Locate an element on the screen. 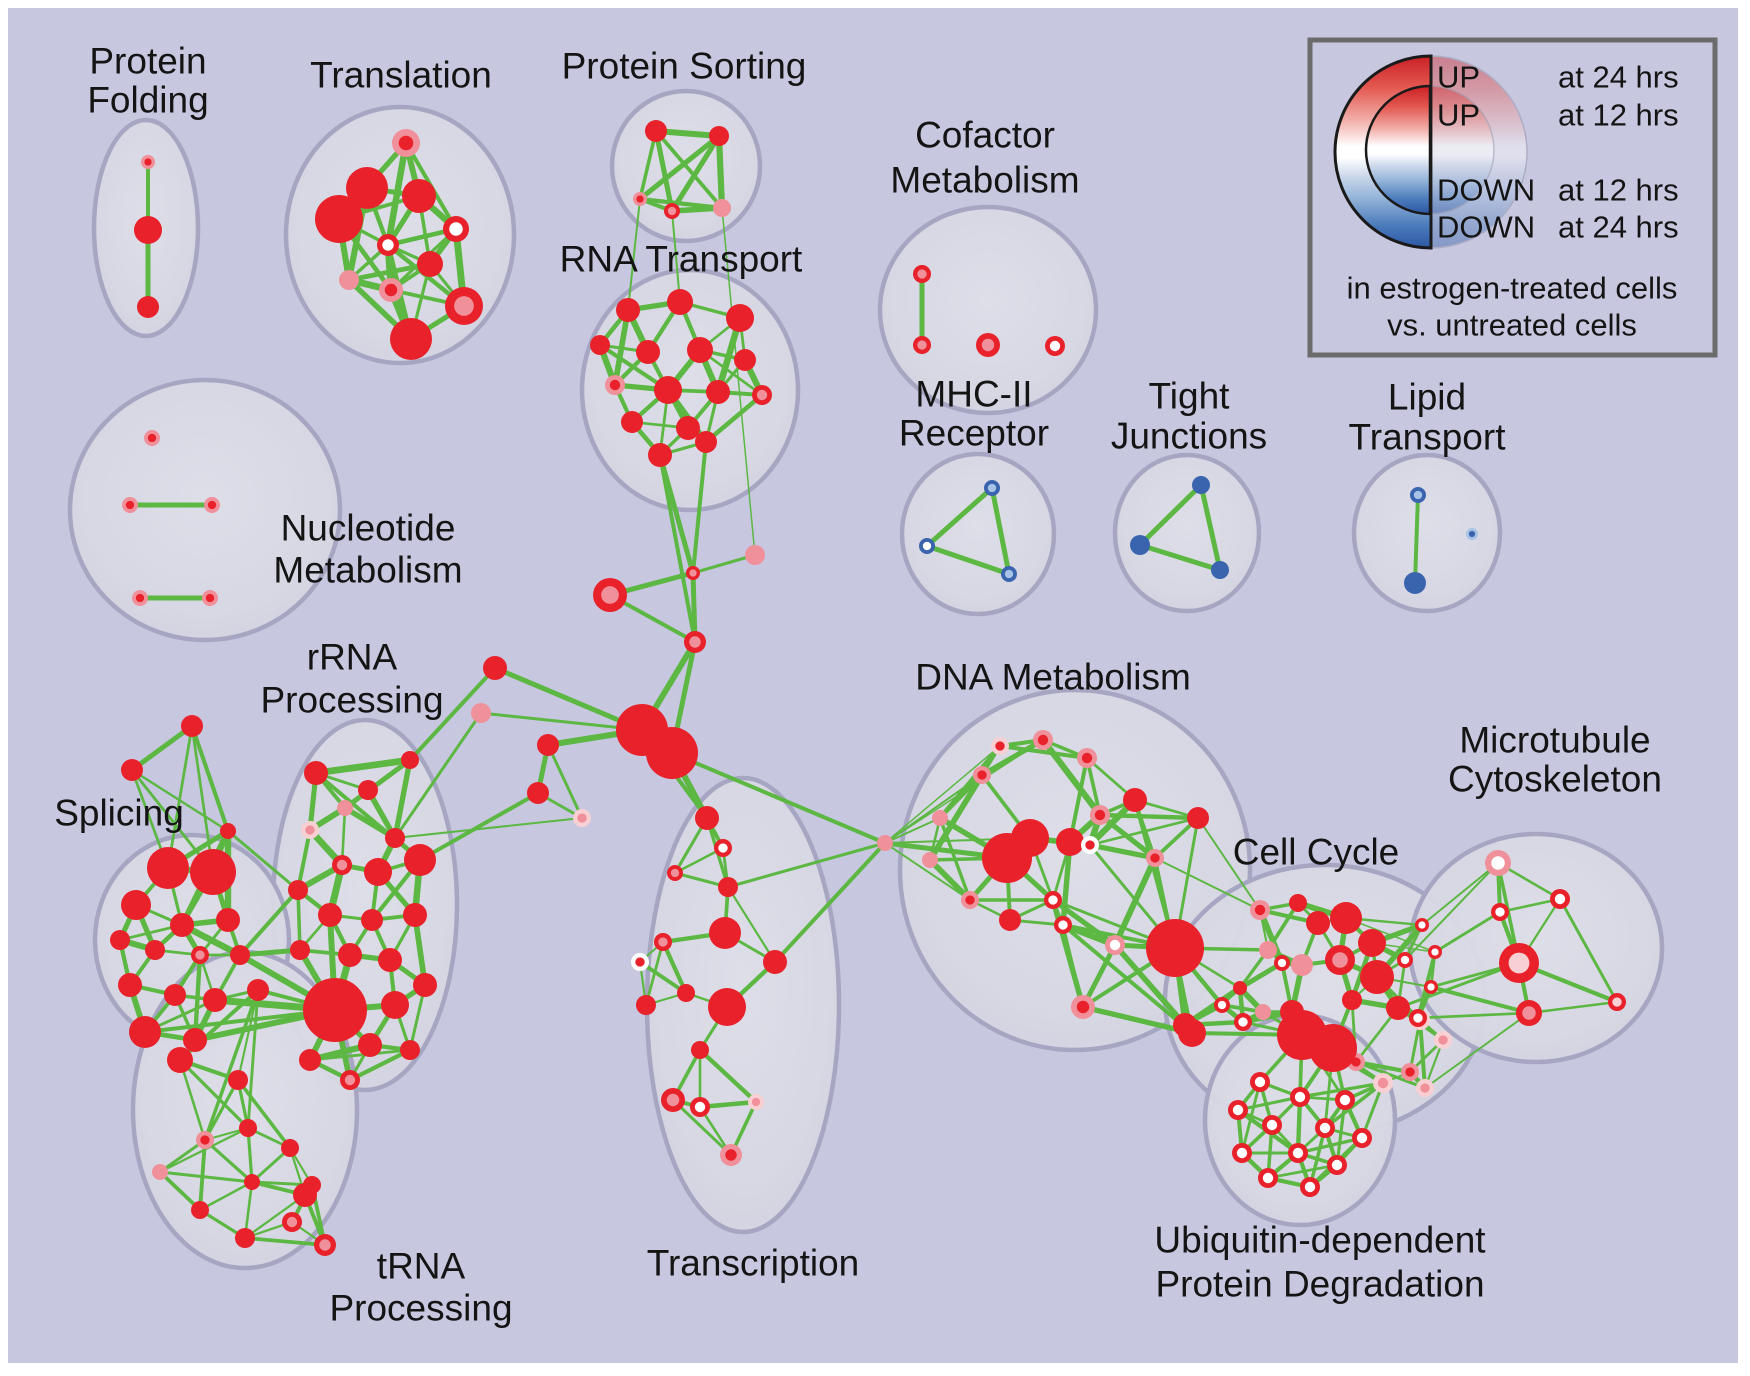 This screenshot has width=1750, height=1376. legend-time-label: at 12 hrs is located at coordinates (1618, 115).